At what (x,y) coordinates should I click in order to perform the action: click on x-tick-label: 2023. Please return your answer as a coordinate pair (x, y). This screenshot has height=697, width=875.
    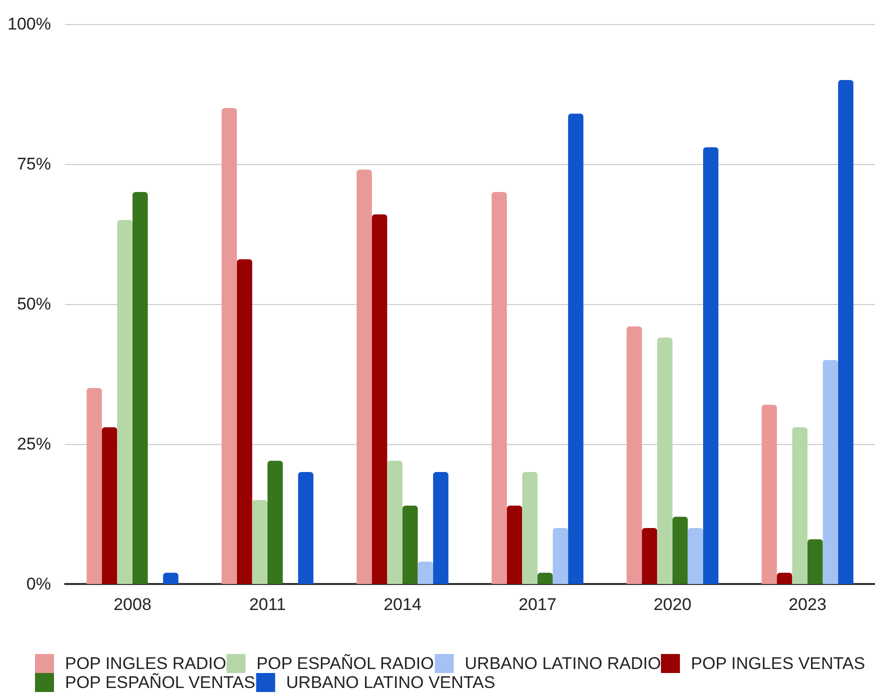
    Looking at the image, I should click on (807, 604).